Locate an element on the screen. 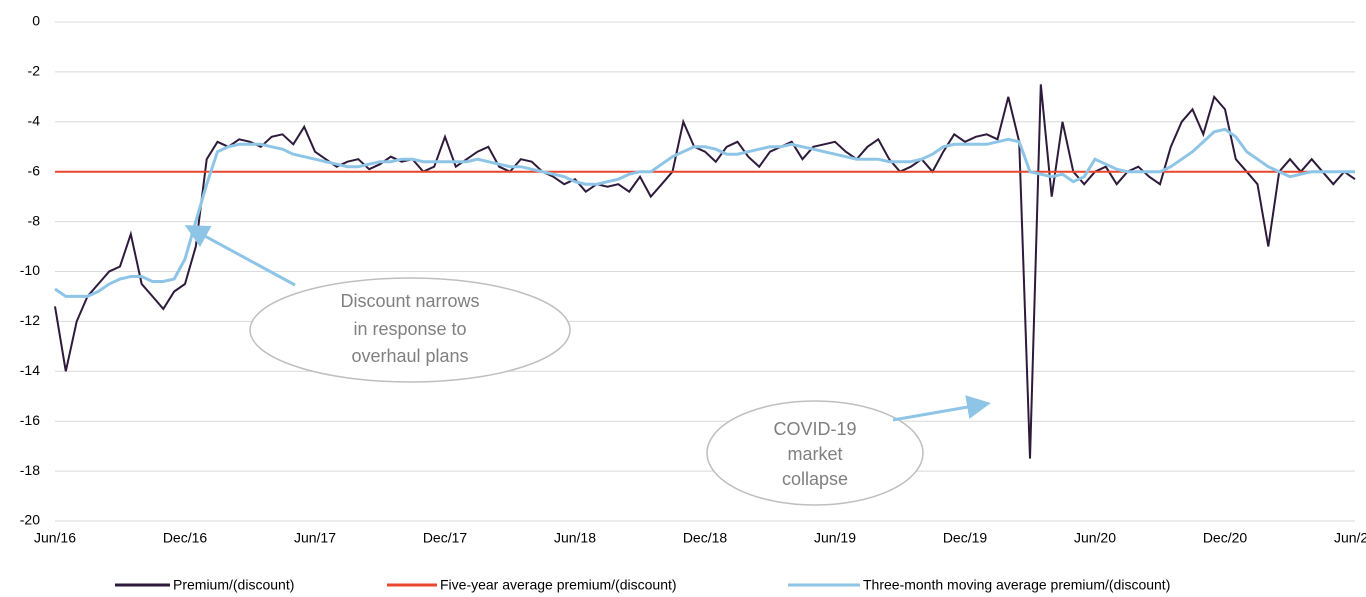 Image resolution: width=1366 pixels, height=597 pixels. x-tick-label: Jun/18 is located at coordinates (575, 538).